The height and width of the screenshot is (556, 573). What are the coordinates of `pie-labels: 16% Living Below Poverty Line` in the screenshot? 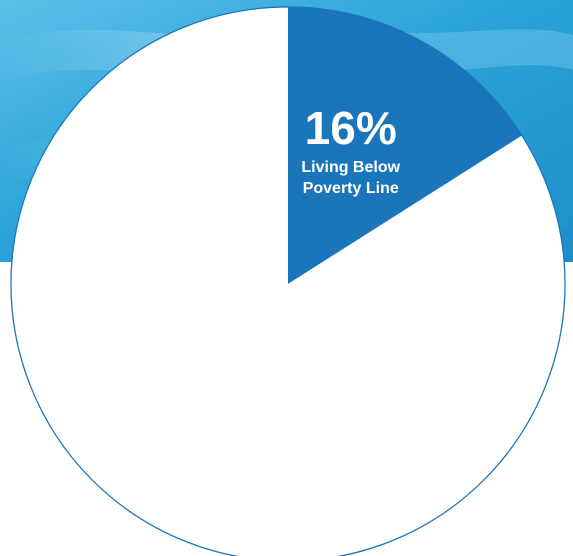 It's located at (350, 149).